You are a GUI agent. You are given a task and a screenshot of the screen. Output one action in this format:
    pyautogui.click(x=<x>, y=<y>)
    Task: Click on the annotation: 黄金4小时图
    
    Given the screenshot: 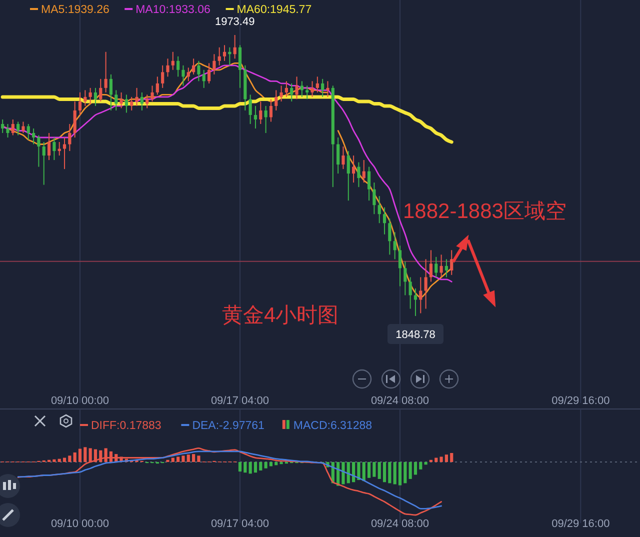 What is the action you would take?
    pyautogui.click(x=280, y=315)
    